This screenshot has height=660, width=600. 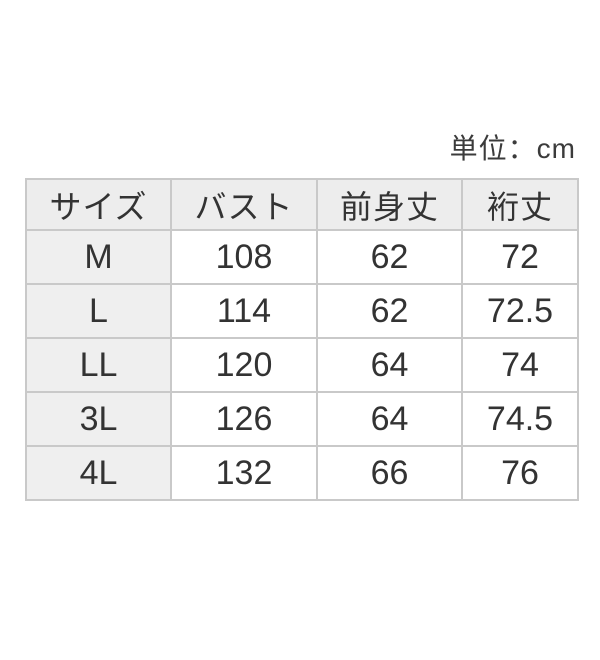 What do you see at coordinates (98, 419) in the screenshot?
I see `size-cell: 3L` at bounding box center [98, 419].